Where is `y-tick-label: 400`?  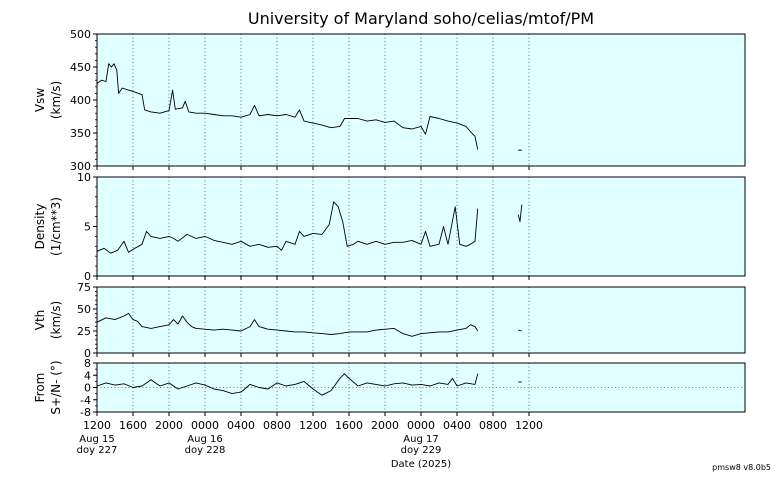 y-tick-label: 400 is located at coordinates (80, 100).